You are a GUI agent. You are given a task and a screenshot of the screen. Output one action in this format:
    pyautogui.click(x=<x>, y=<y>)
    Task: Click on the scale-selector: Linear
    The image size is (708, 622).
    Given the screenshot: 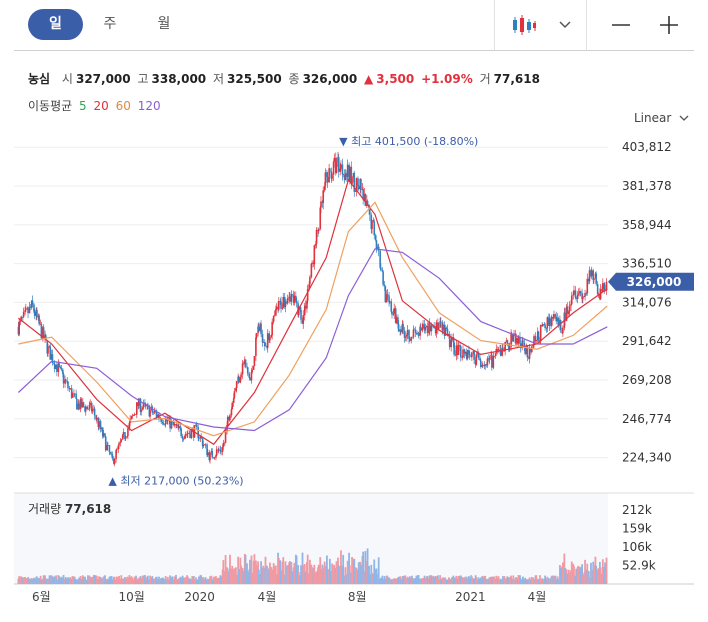 What is the action you would take?
    pyautogui.click(x=661, y=118)
    